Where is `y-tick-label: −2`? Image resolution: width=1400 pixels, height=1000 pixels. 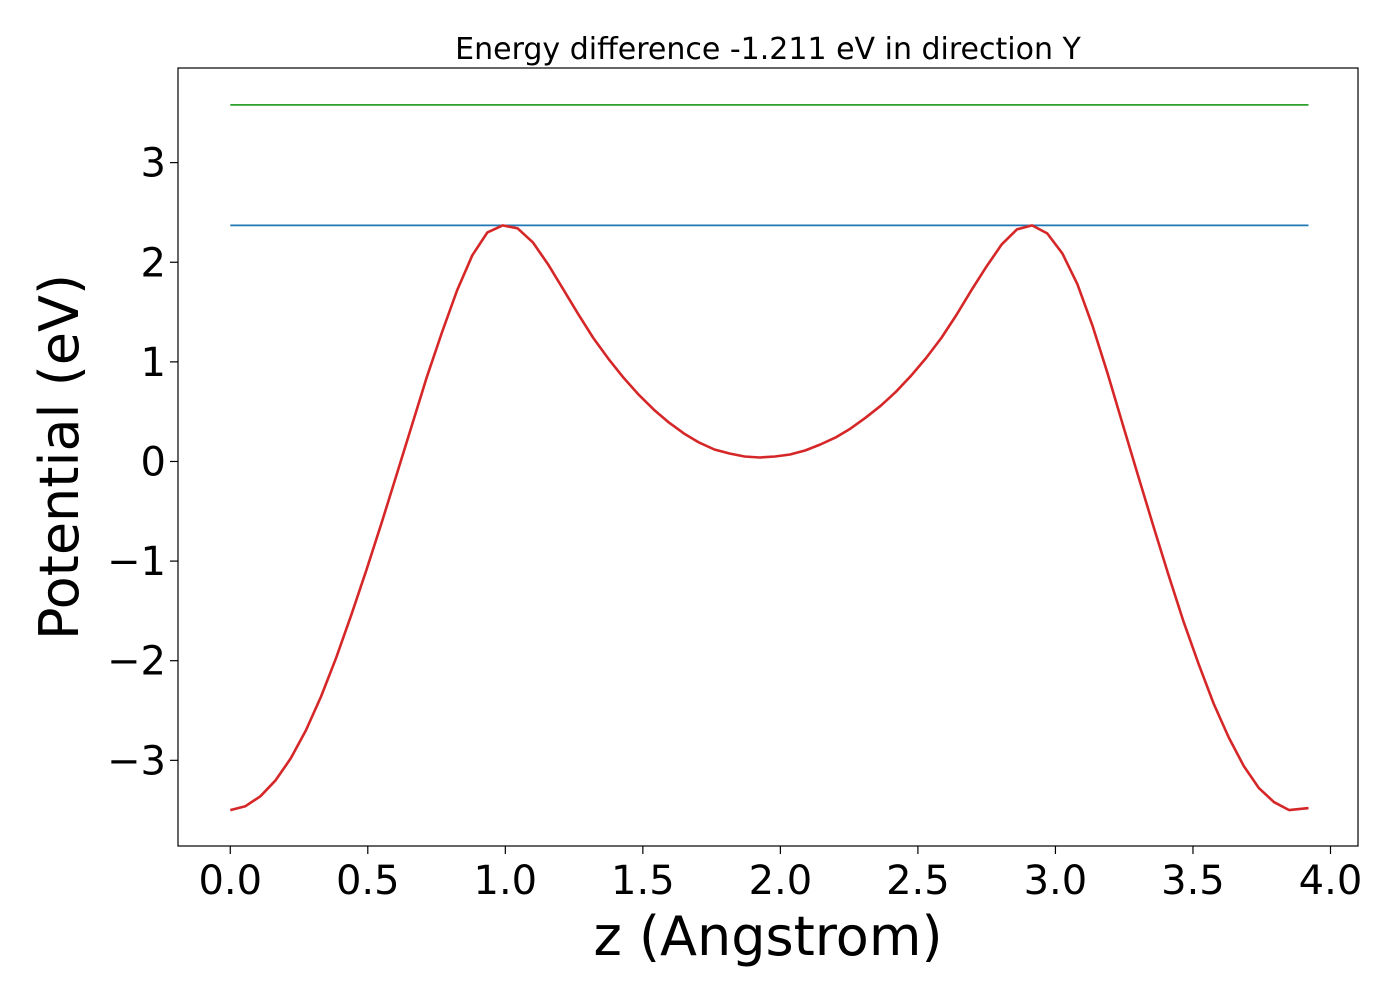
y-tick-label: −2 is located at coordinates (136, 662).